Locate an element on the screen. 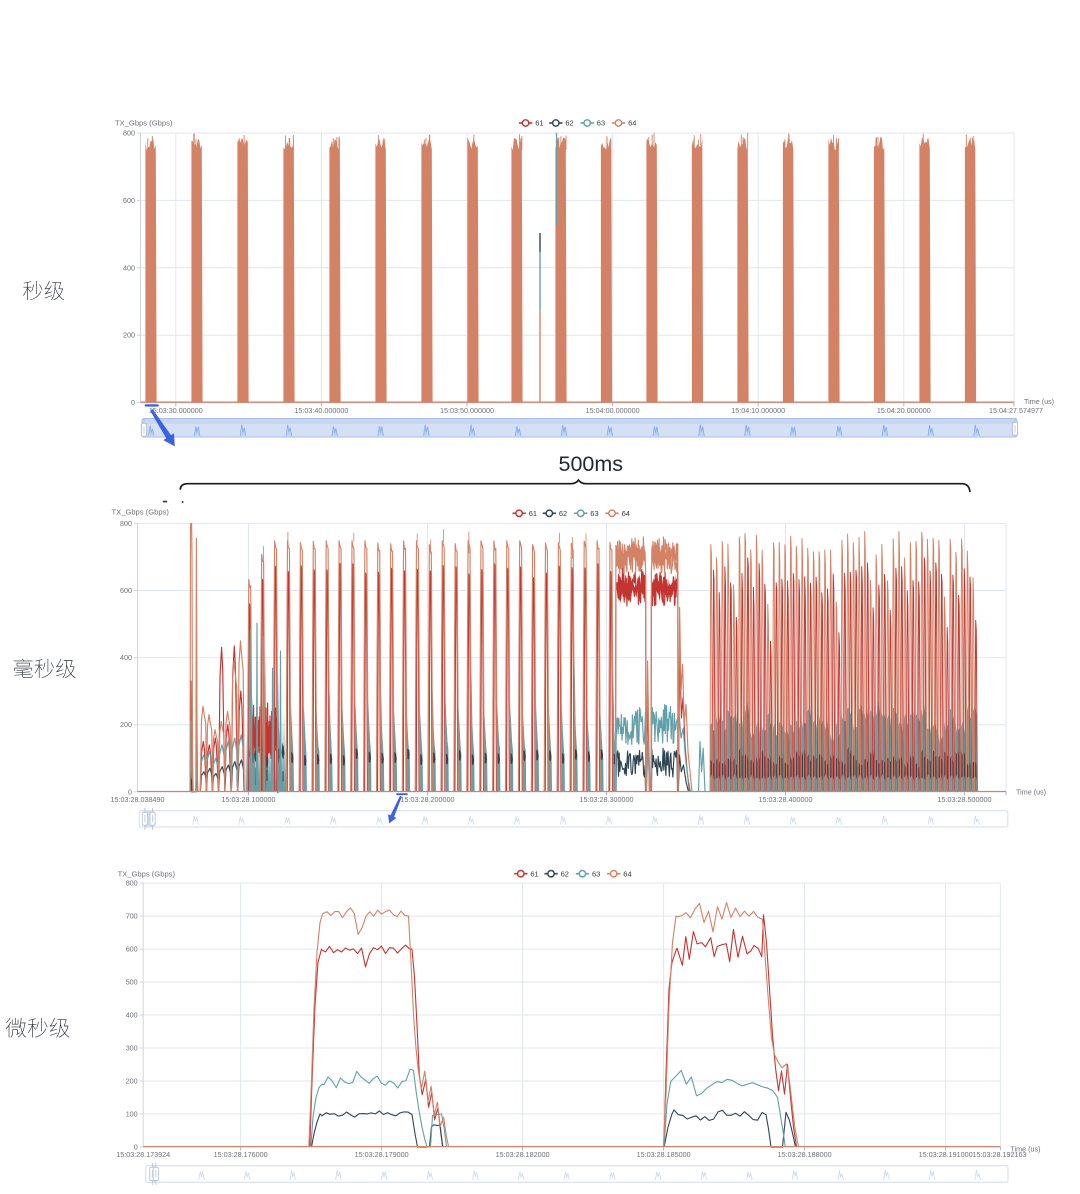  svg-text: 15:03:28.182000 is located at coordinates (523, 1154).